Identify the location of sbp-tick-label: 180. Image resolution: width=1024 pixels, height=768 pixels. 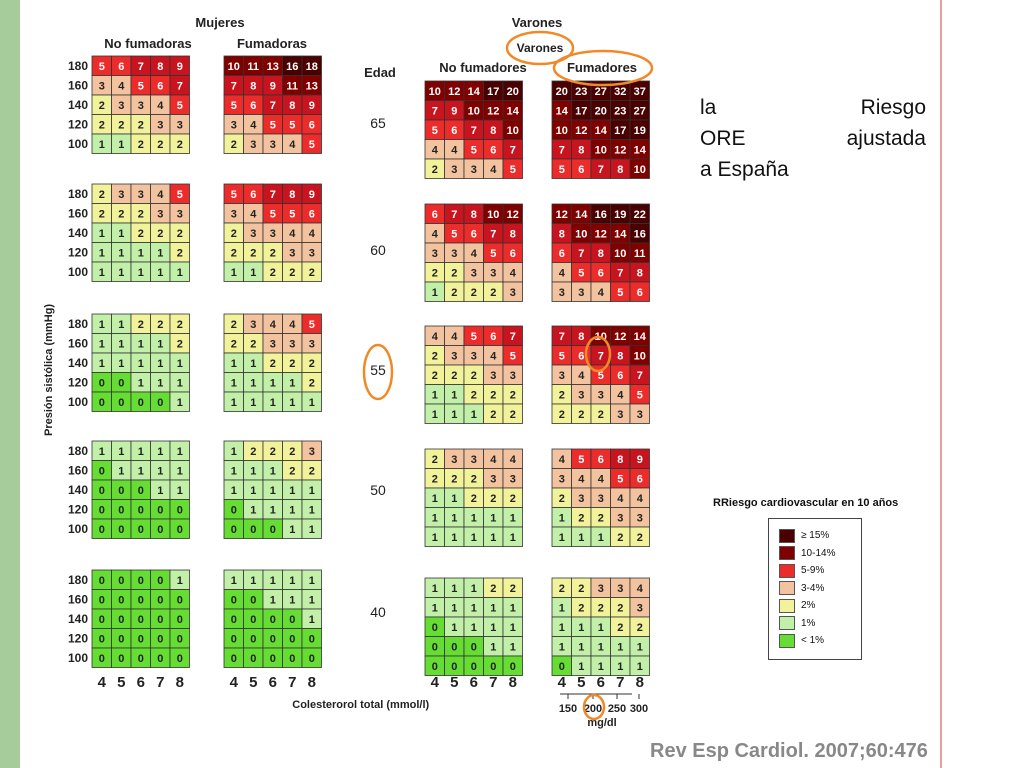
(78, 324).